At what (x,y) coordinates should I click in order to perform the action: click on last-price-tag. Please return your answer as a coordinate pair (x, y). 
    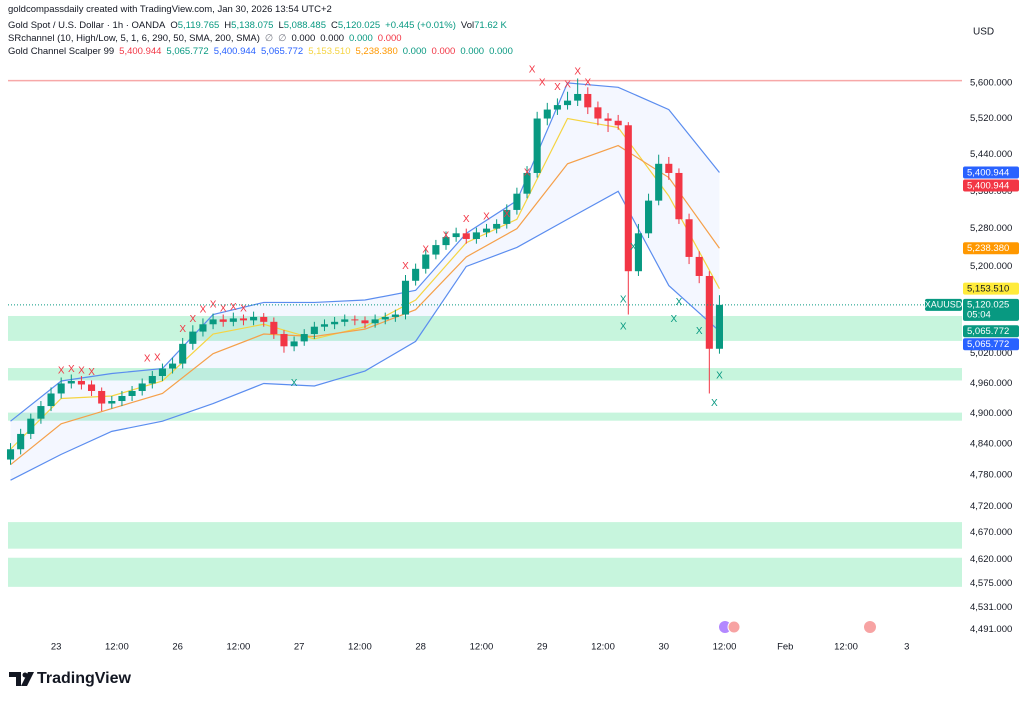
    Looking at the image, I should click on (991, 309).